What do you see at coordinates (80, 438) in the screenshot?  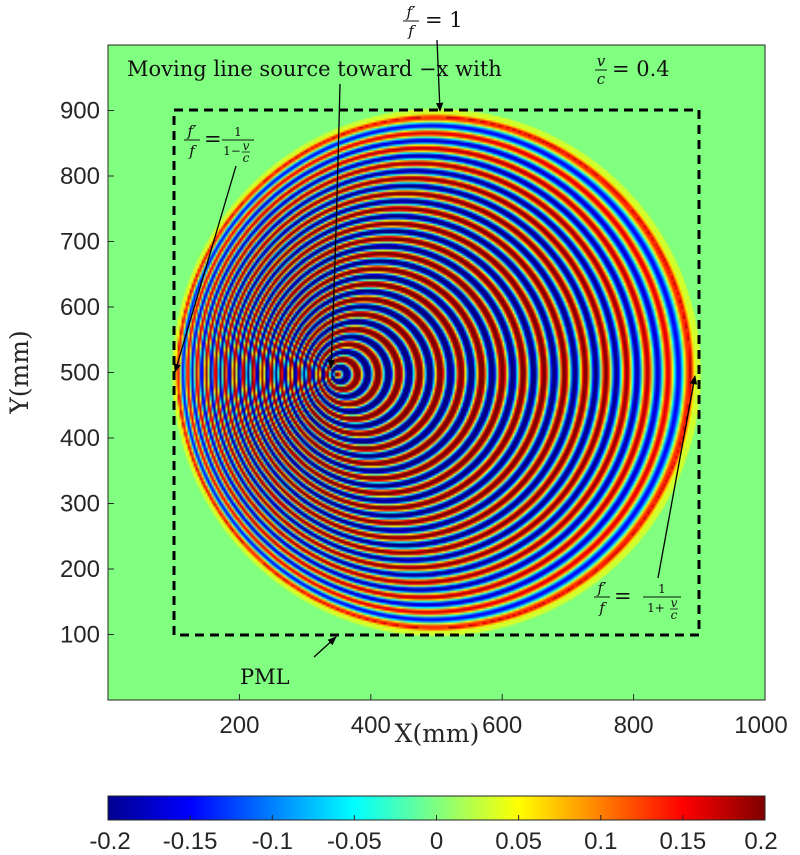 I see `y-tick-label: 400` at bounding box center [80, 438].